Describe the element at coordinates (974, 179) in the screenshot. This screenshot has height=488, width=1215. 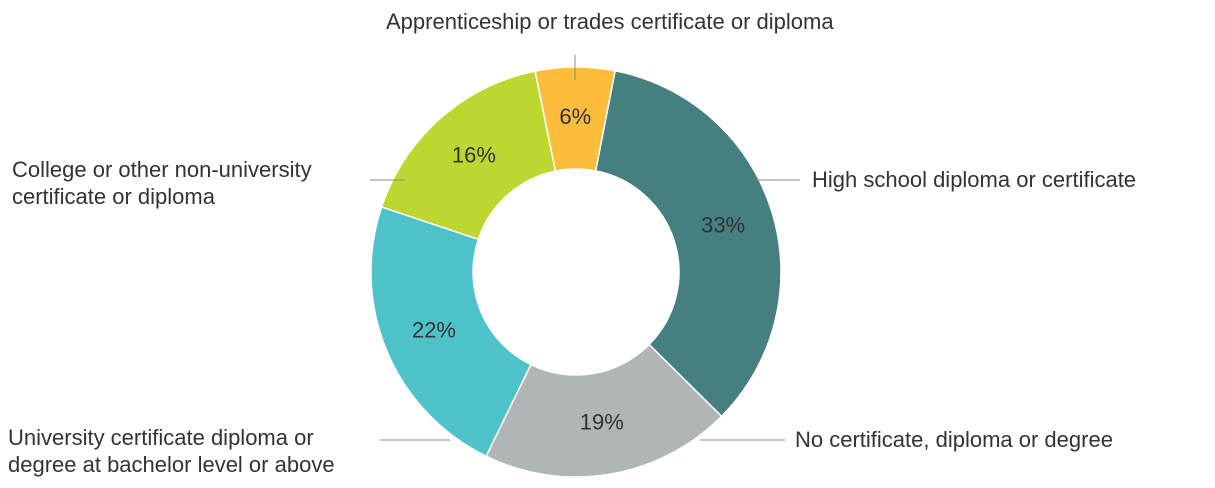
I see `category-label: High school diploma or certificate` at that location.